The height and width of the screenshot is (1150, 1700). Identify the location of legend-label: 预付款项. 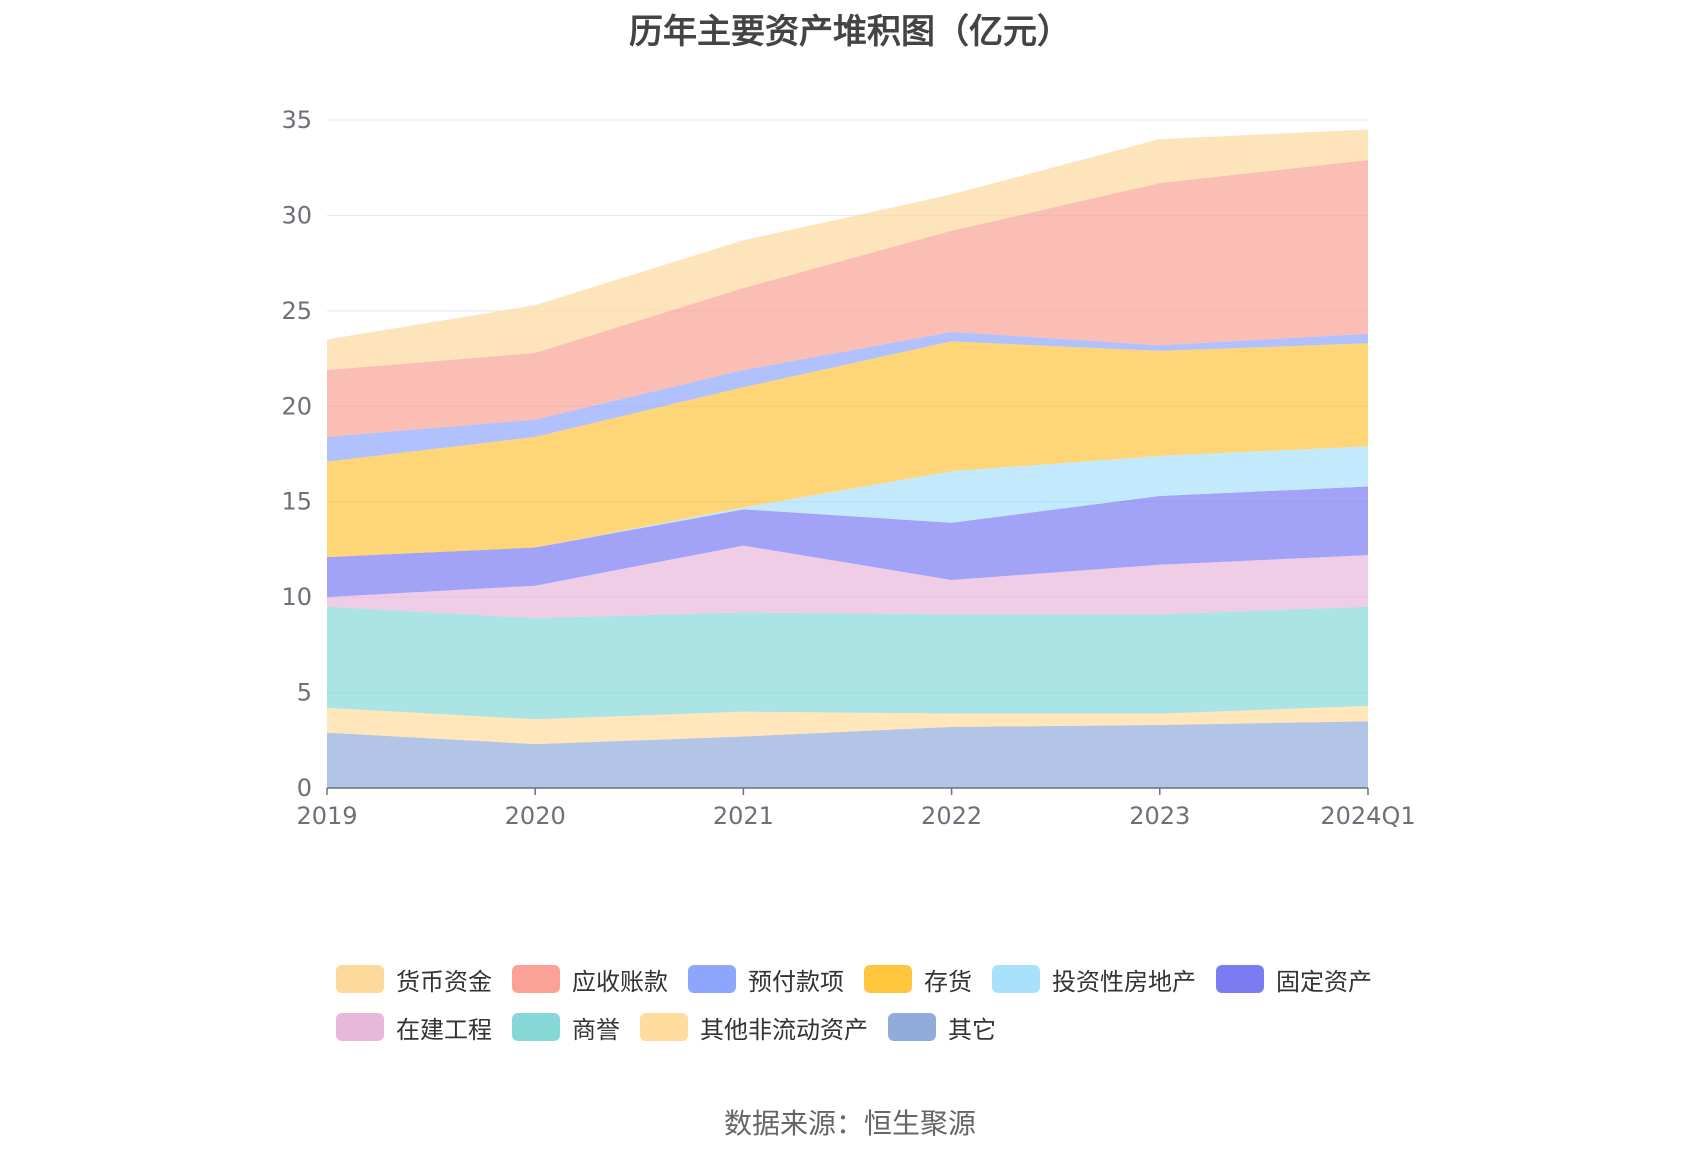
(796, 981).